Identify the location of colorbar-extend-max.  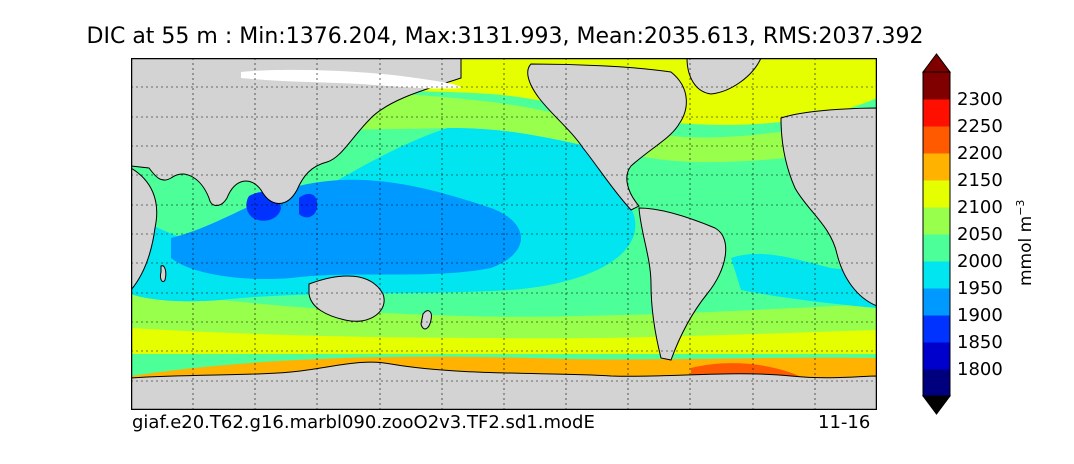
(936, 63).